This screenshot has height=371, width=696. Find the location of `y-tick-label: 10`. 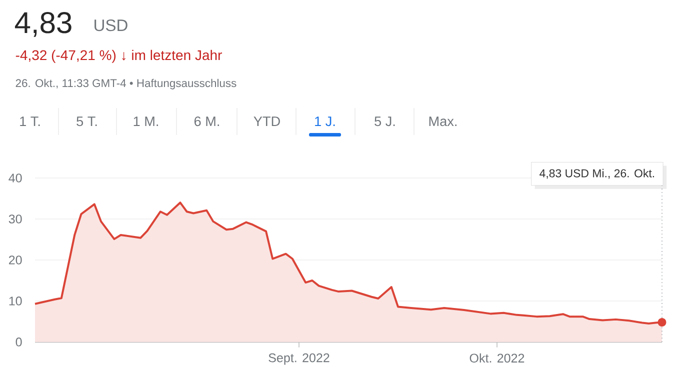

y-tick-label: 10 is located at coordinates (15, 301).